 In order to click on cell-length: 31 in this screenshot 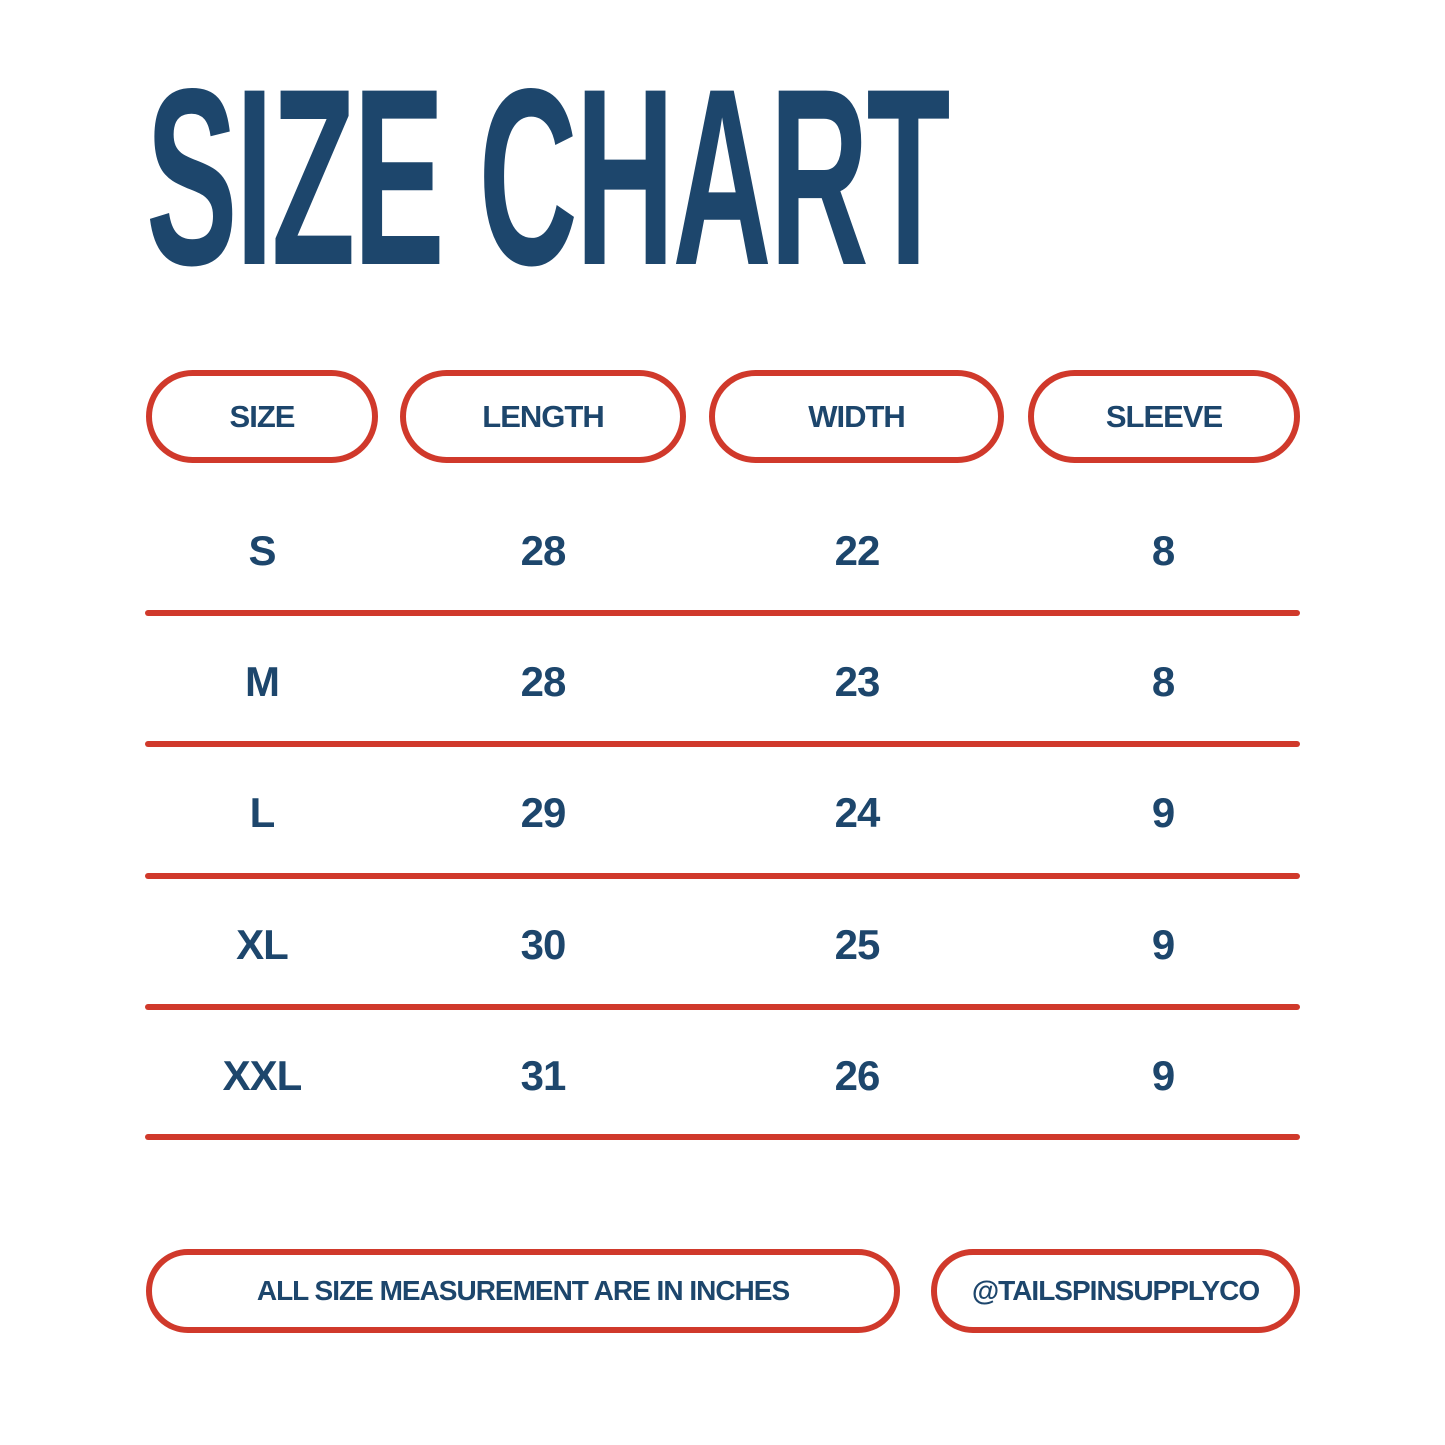, I will do `click(543, 1075)`.